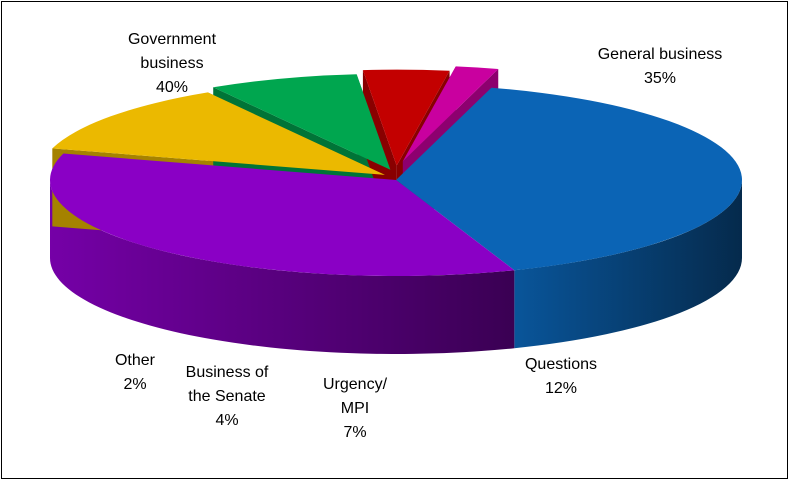 Image resolution: width=791 pixels, height=482 pixels. I want to click on label-general-business-pct: 35%, so click(660, 78).